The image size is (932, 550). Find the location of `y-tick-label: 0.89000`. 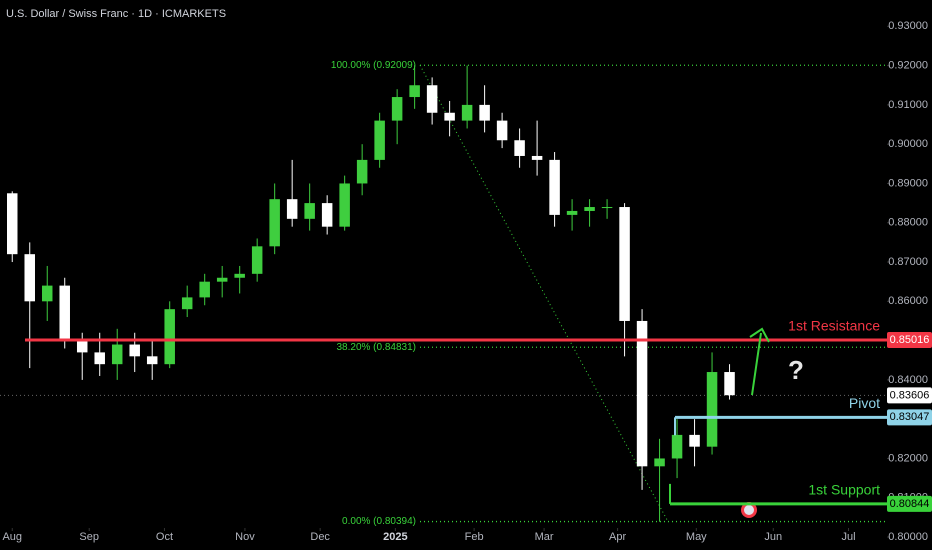

y-tick-label: 0.89000 is located at coordinates (908, 183).